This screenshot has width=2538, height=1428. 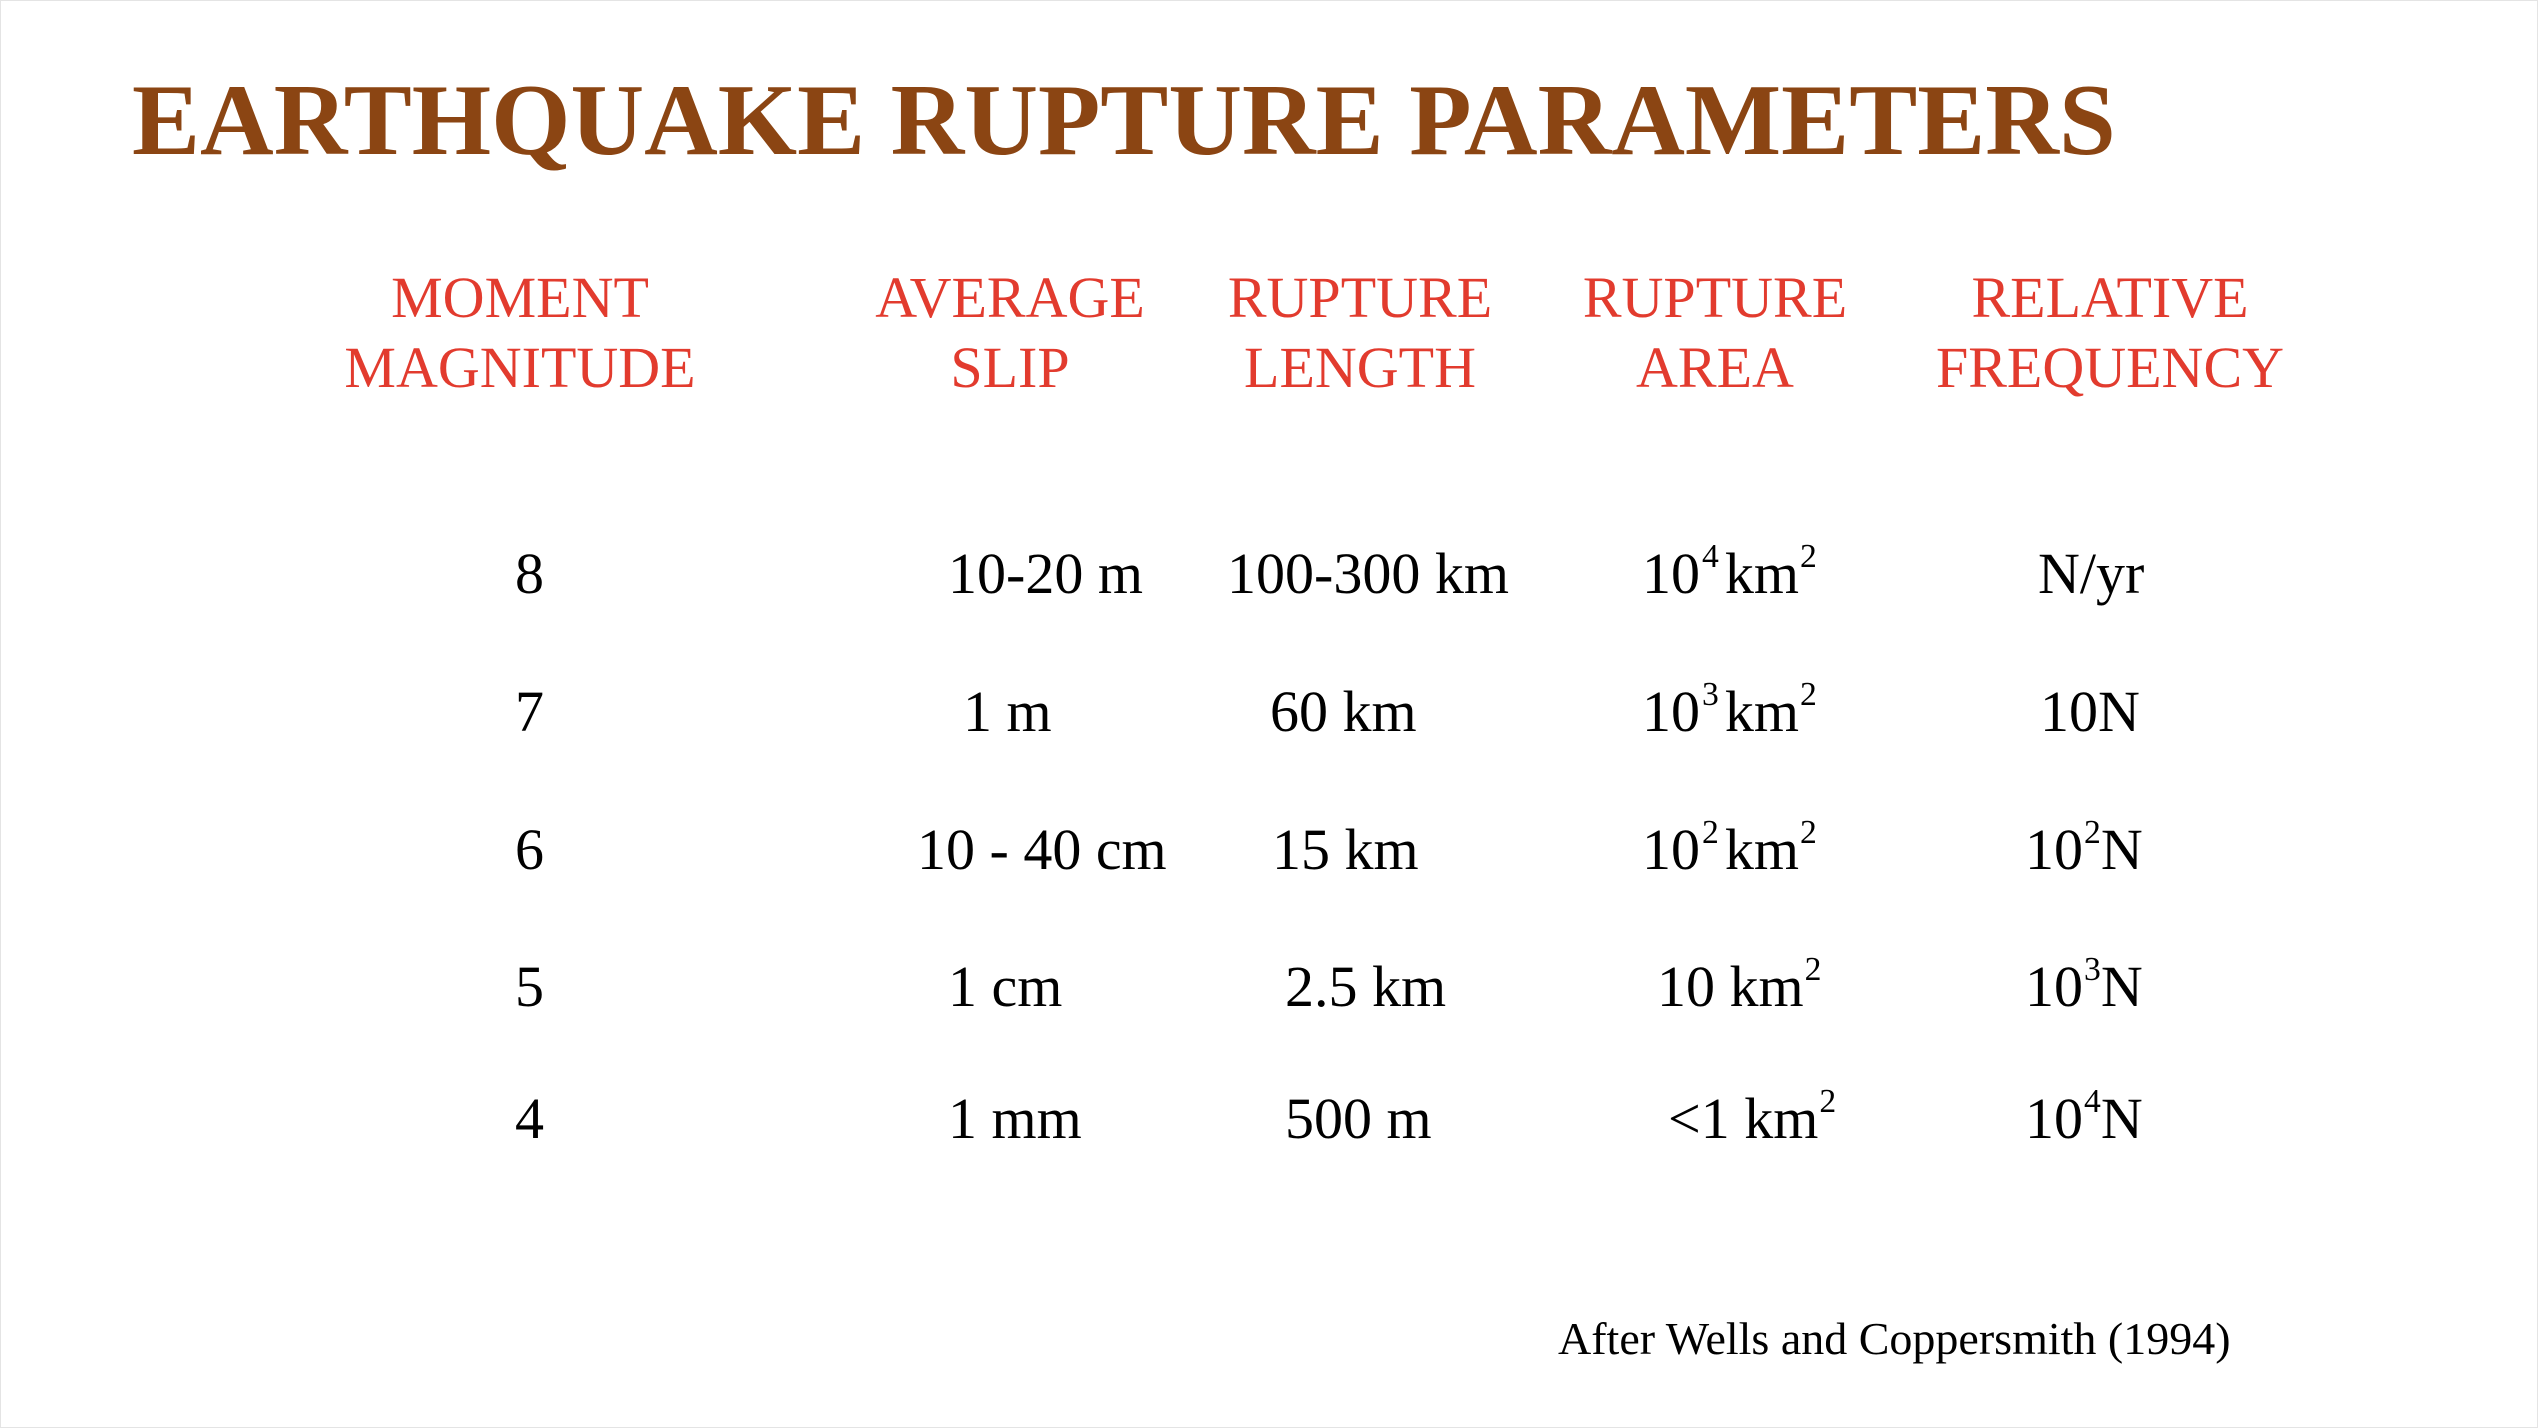 What do you see at coordinates (1358, 1118) in the screenshot?
I see `table-cell-length: 500 m` at bounding box center [1358, 1118].